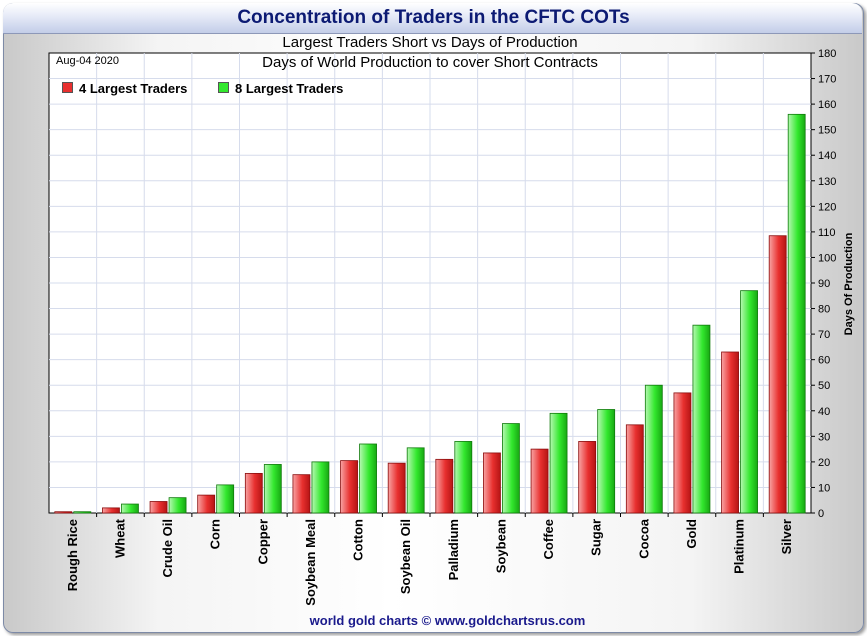 This screenshot has height=636, width=867. I want to click on y-tick-label: 60, so click(824, 361).